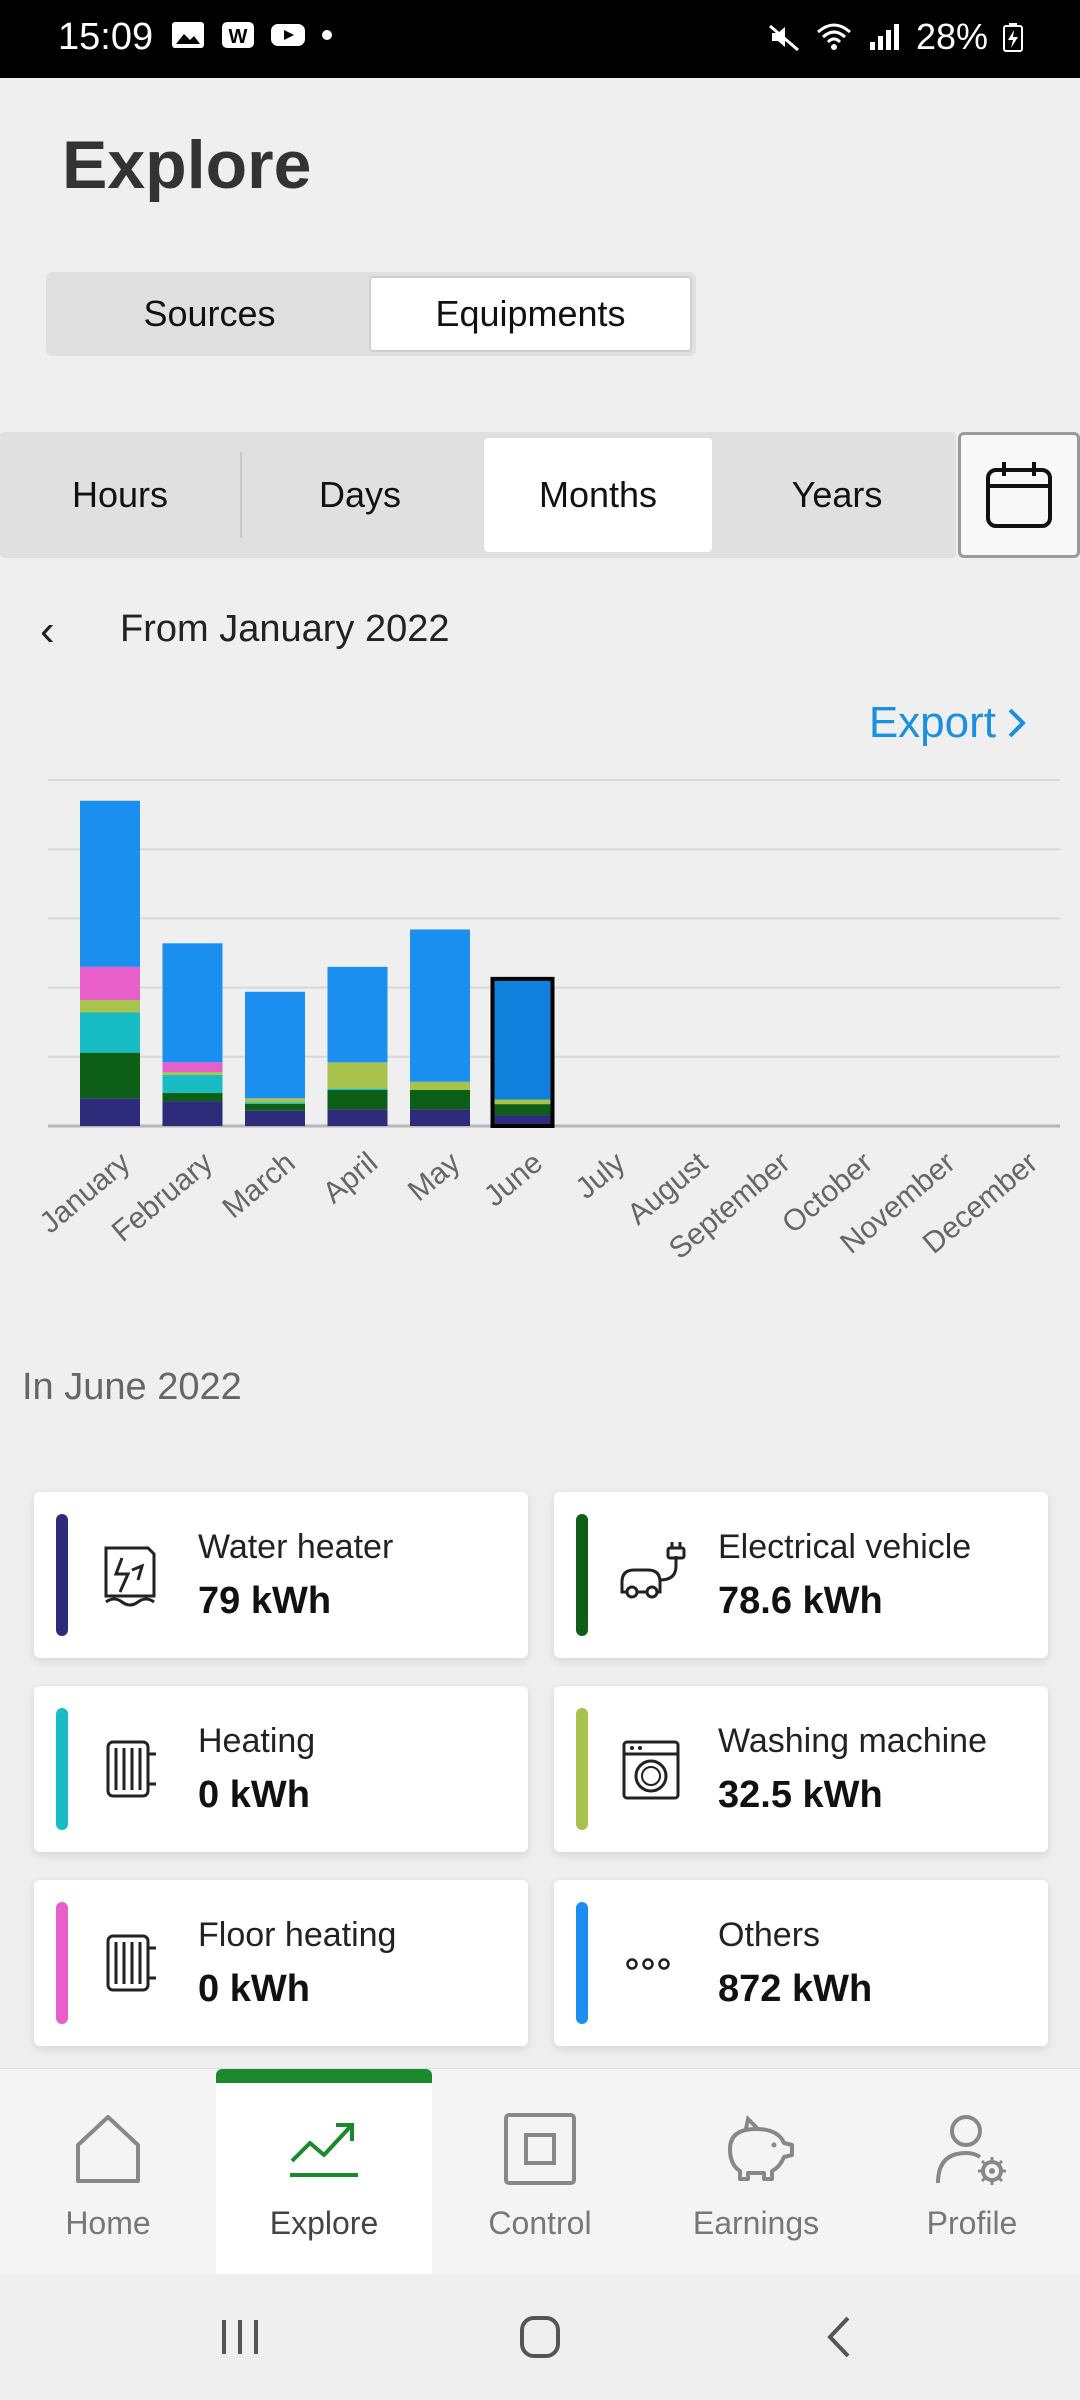 The image size is (1080, 2400). What do you see at coordinates (540, 39) in the screenshot?
I see `status-bar: 15:09 W 28%` at bounding box center [540, 39].